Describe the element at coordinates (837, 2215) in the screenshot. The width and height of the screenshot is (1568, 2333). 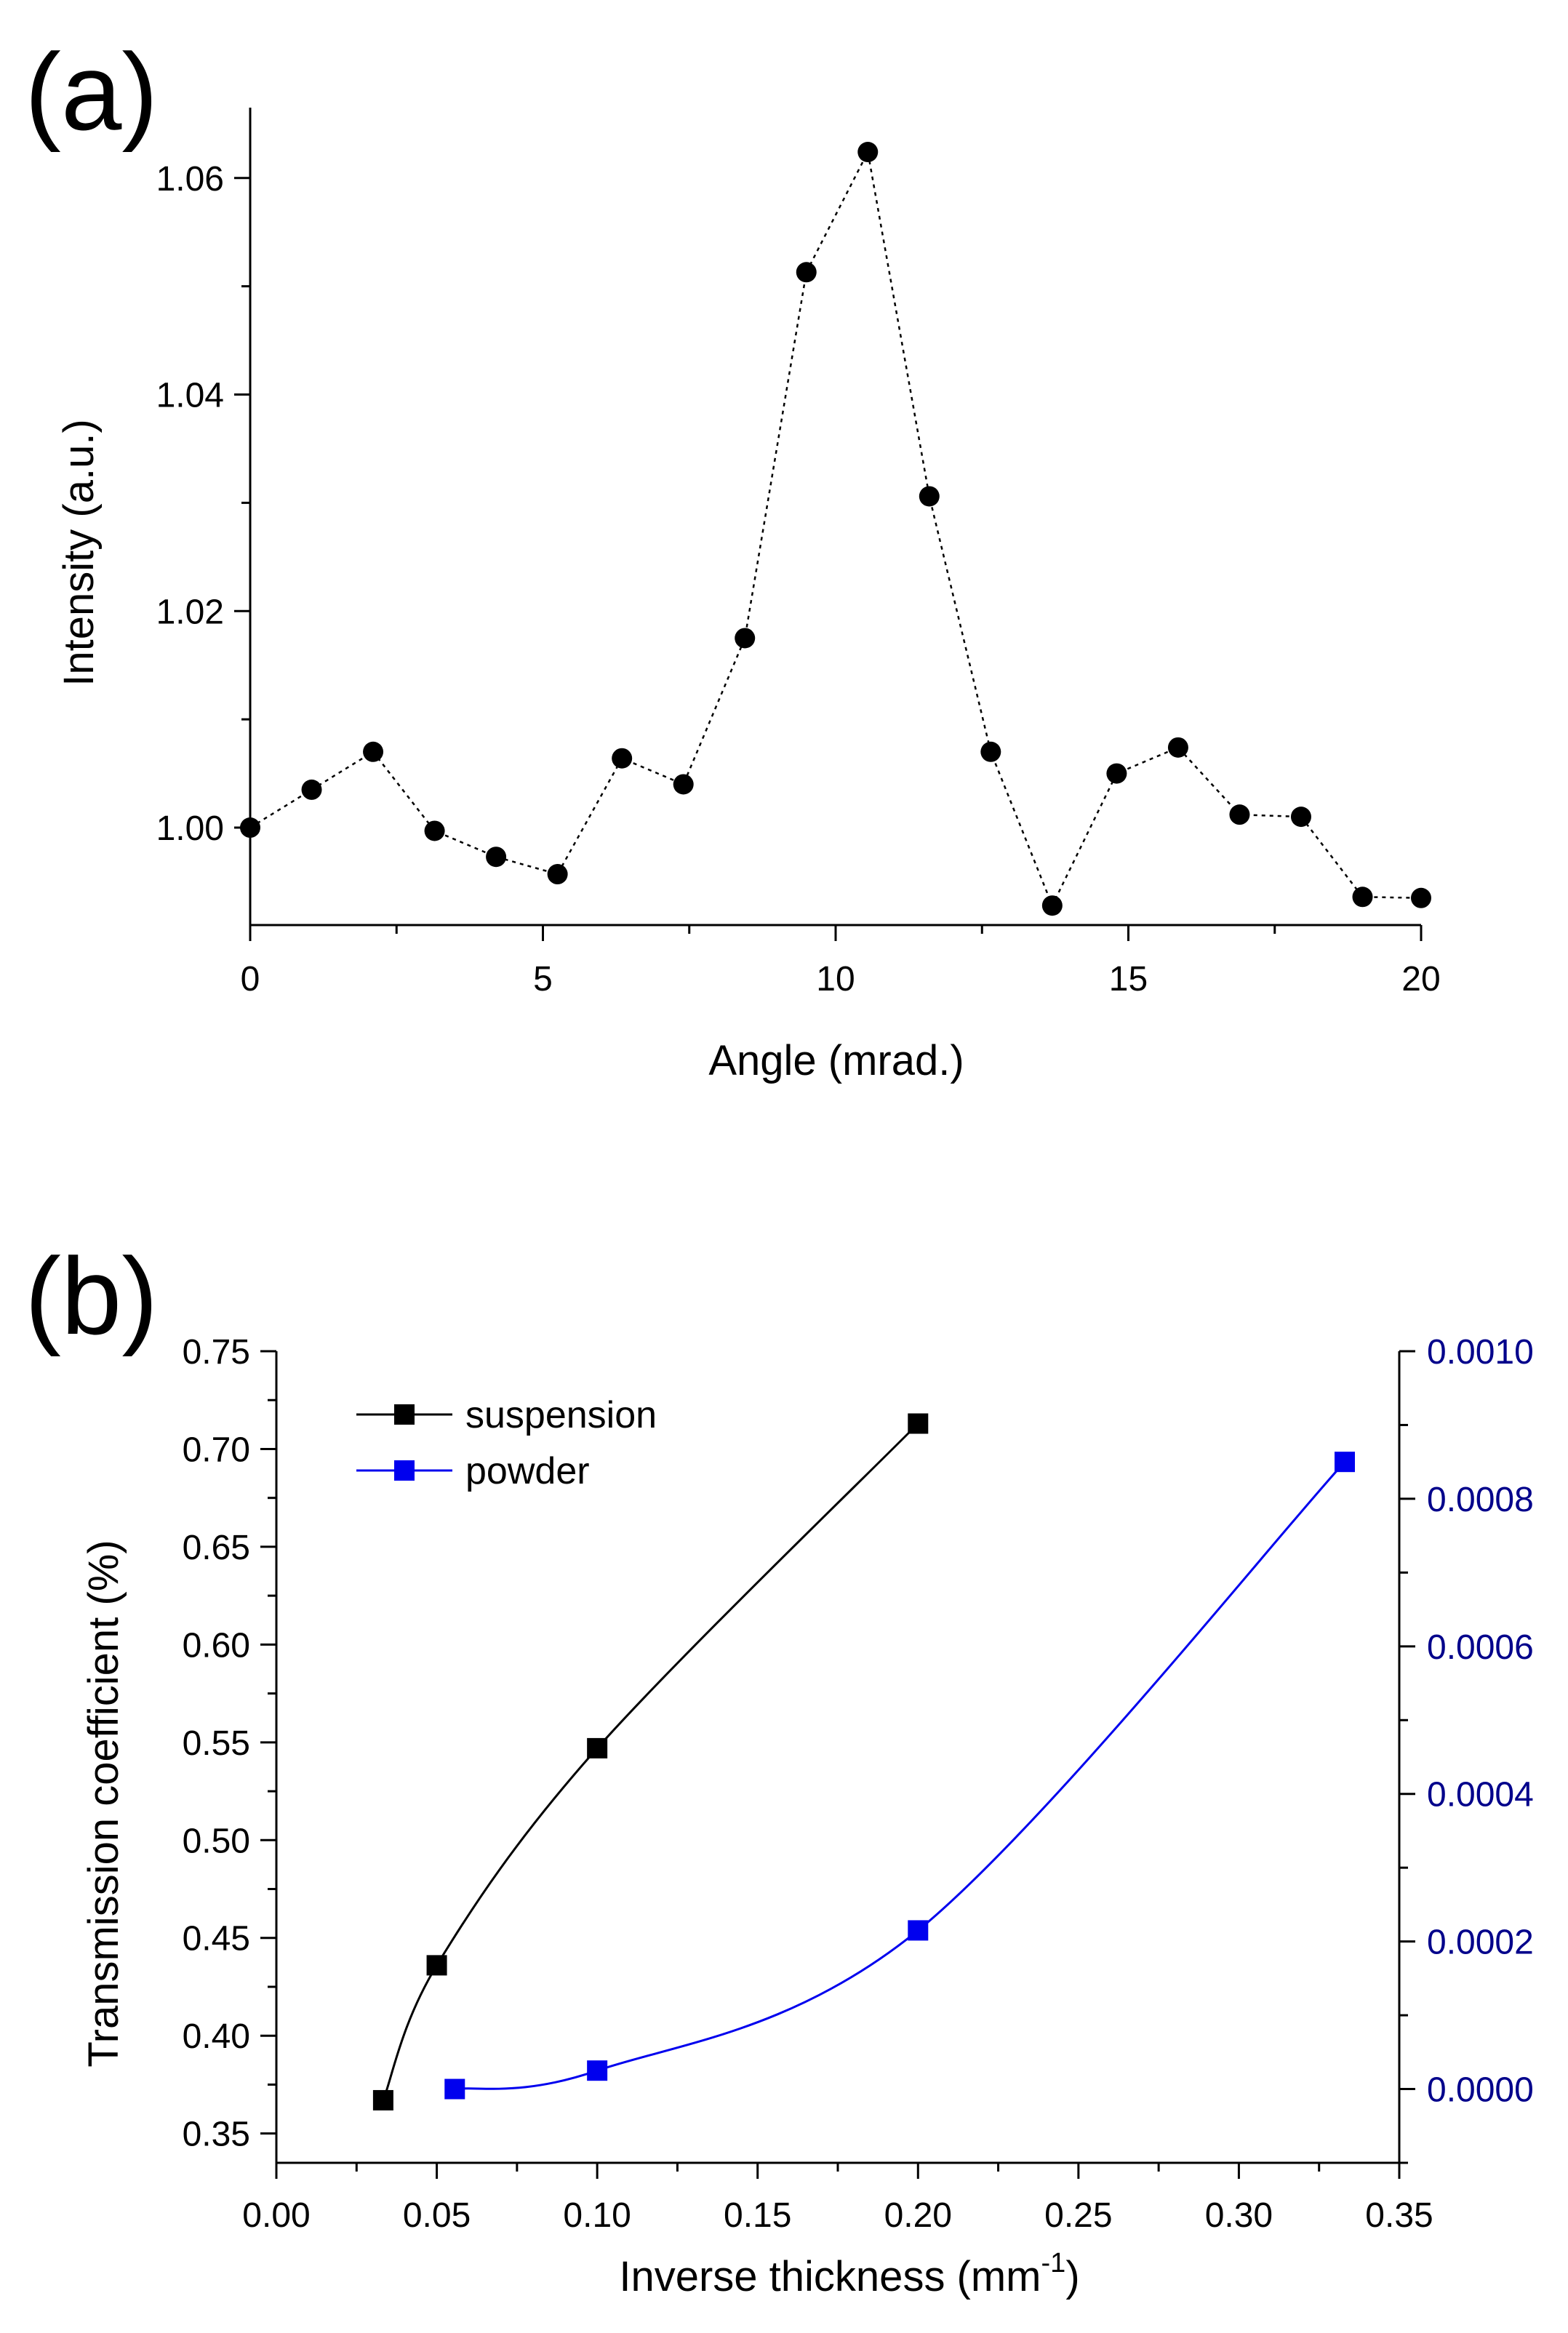
I see `panel-b-x-tick-labels: 0.00 0.05 0.10 0.15 0.20 0.25 0.30 0.35` at that location.